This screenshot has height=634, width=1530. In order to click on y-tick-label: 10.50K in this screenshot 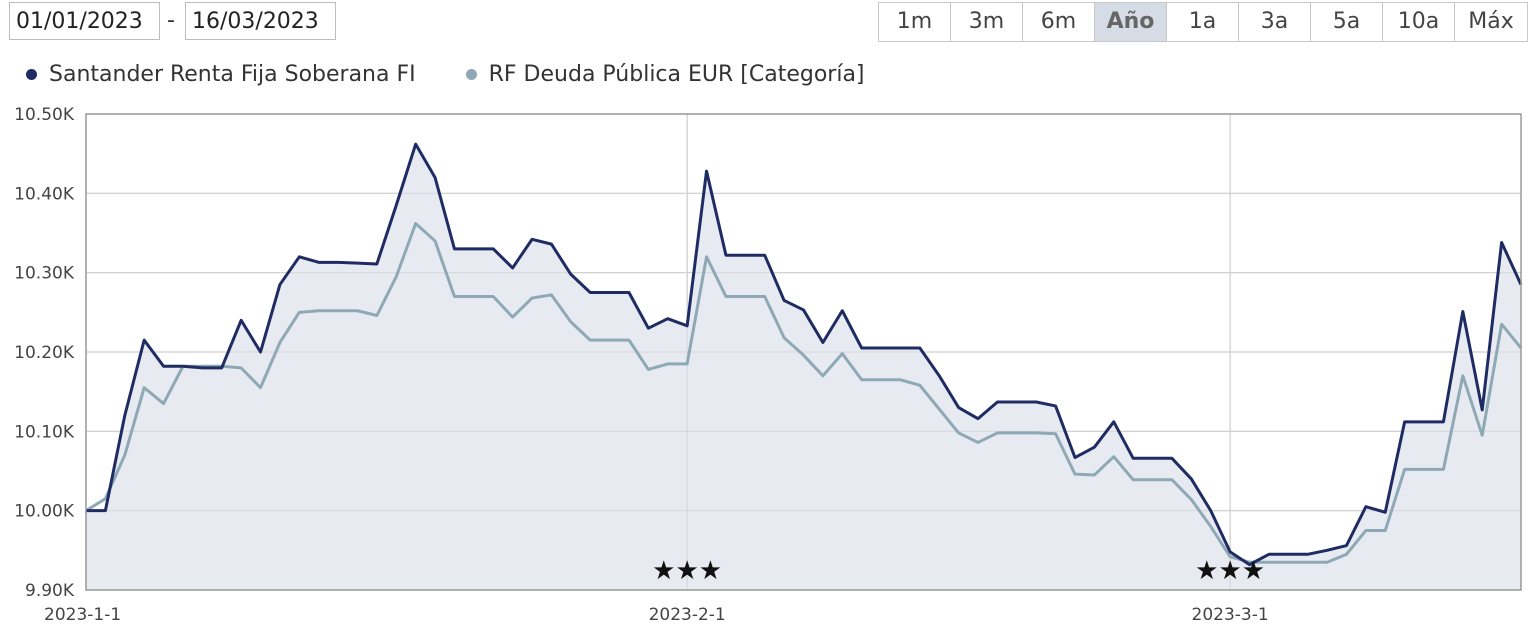, I will do `click(44, 115)`.